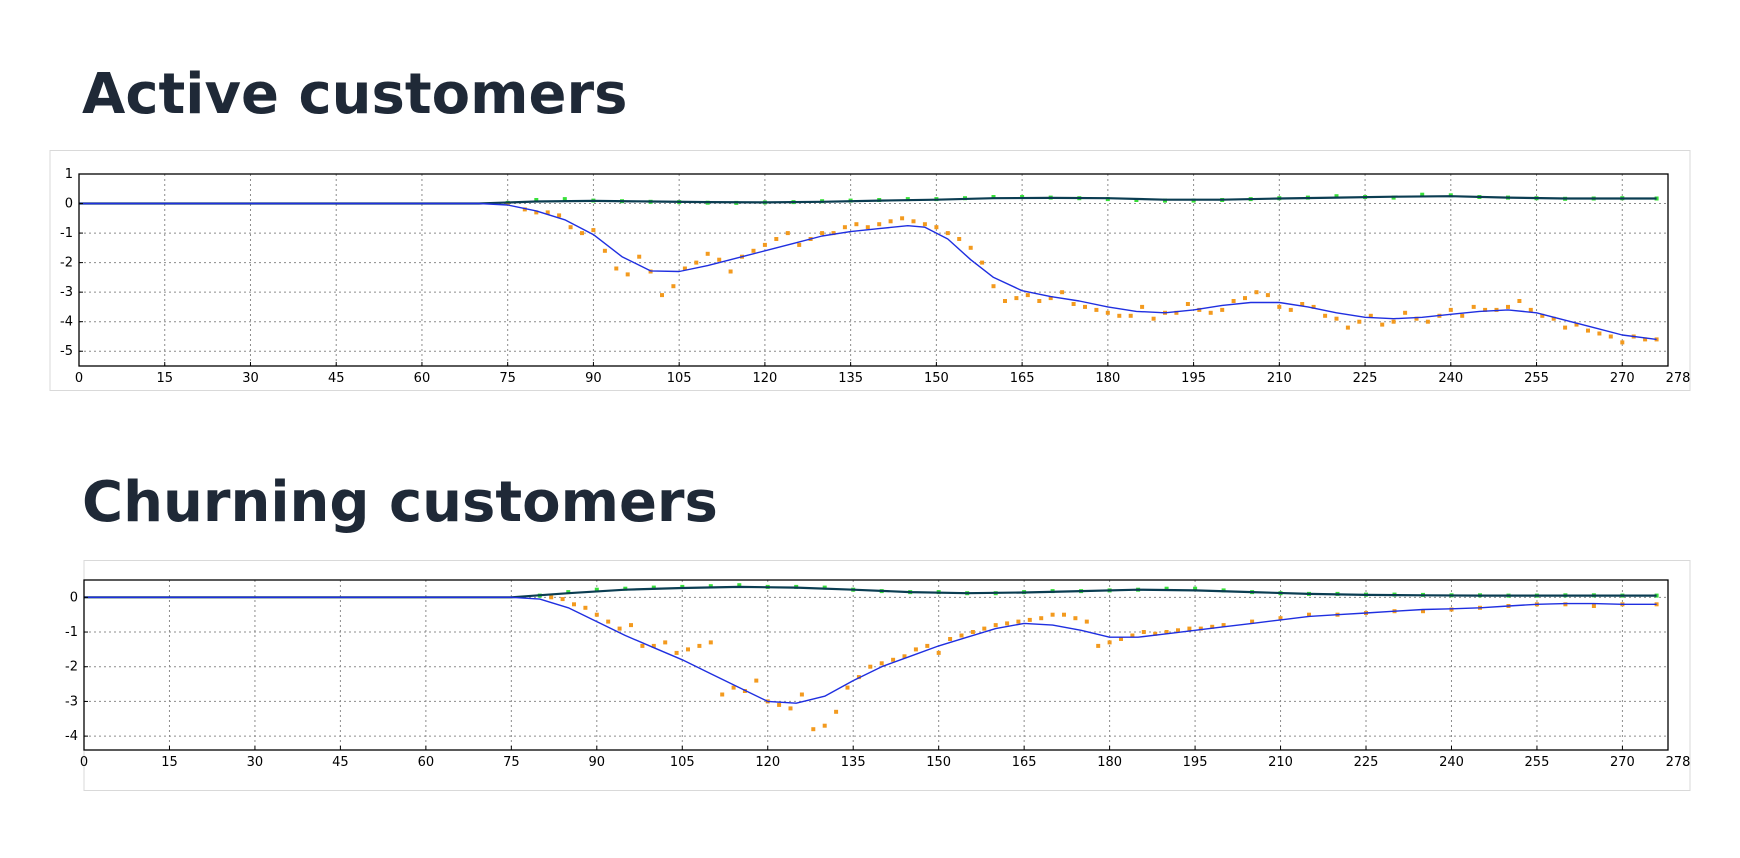 The width and height of the screenshot is (1740, 858). What do you see at coordinates (1024, 762) in the screenshot?
I see `churn-xtick-label: 165` at bounding box center [1024, 762].